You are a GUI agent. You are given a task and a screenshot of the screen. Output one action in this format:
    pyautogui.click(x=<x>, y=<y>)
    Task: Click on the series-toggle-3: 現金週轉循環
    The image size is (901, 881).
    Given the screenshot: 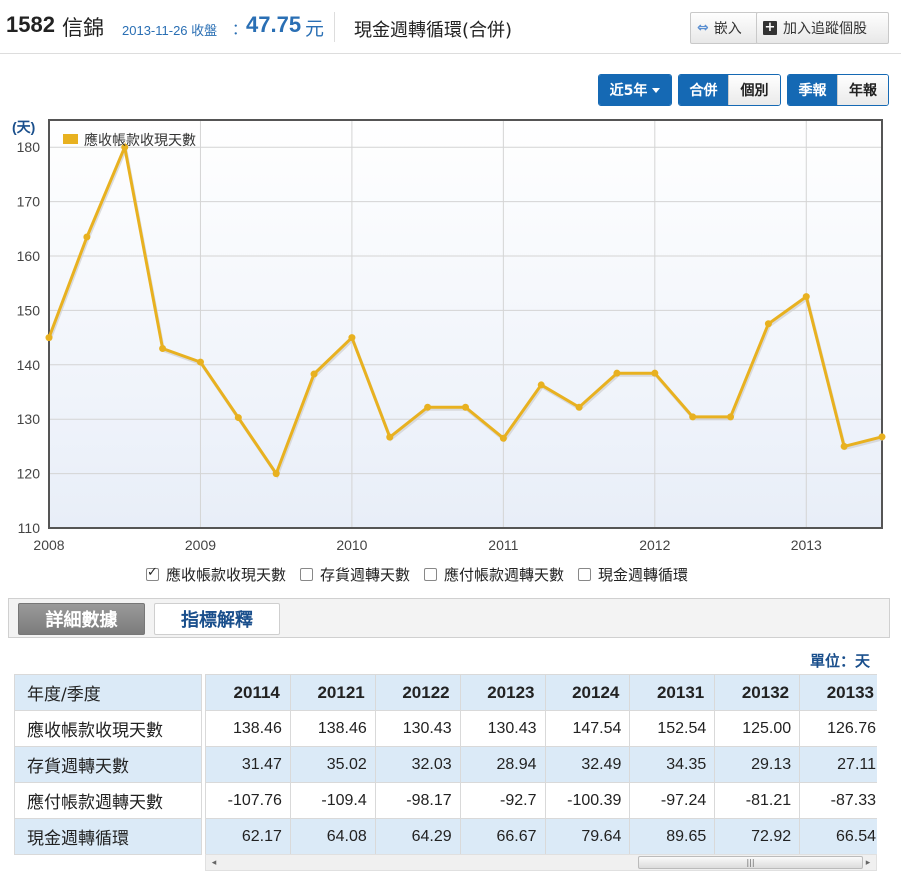 What is the action you would take?
    pyautogui.click(x=633, y=574)
    